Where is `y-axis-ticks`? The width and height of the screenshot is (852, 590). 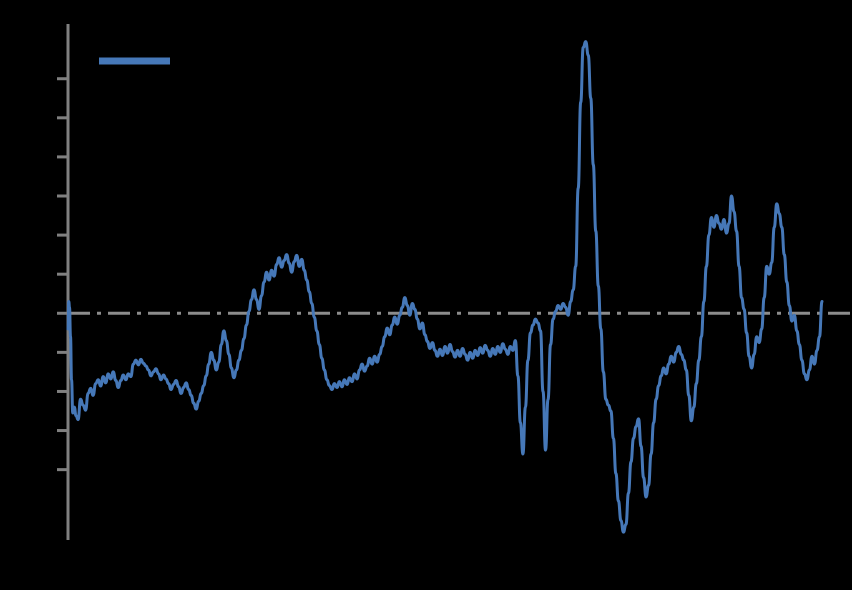
y-axis-ticks is located at coordinates (62, 274).